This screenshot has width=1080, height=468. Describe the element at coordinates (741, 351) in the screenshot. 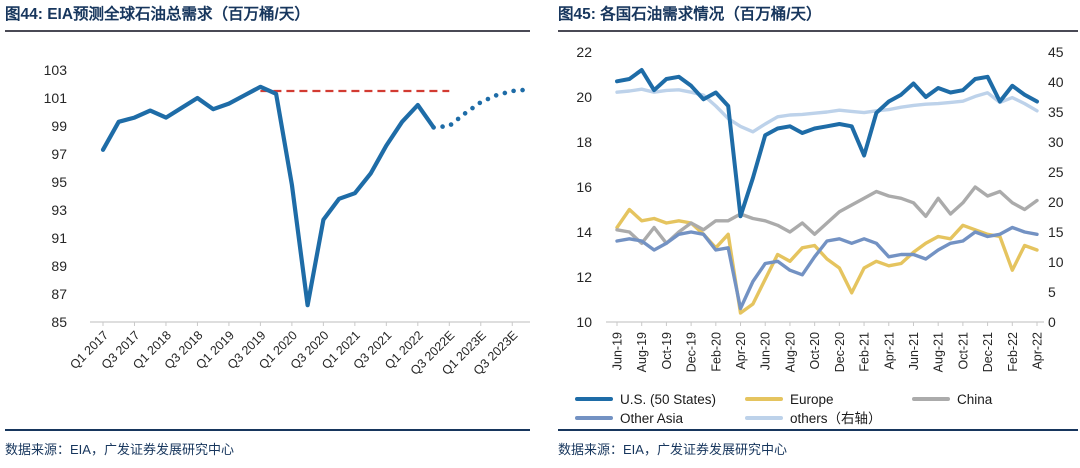

I see `svg-text: Apr-20` at that location.